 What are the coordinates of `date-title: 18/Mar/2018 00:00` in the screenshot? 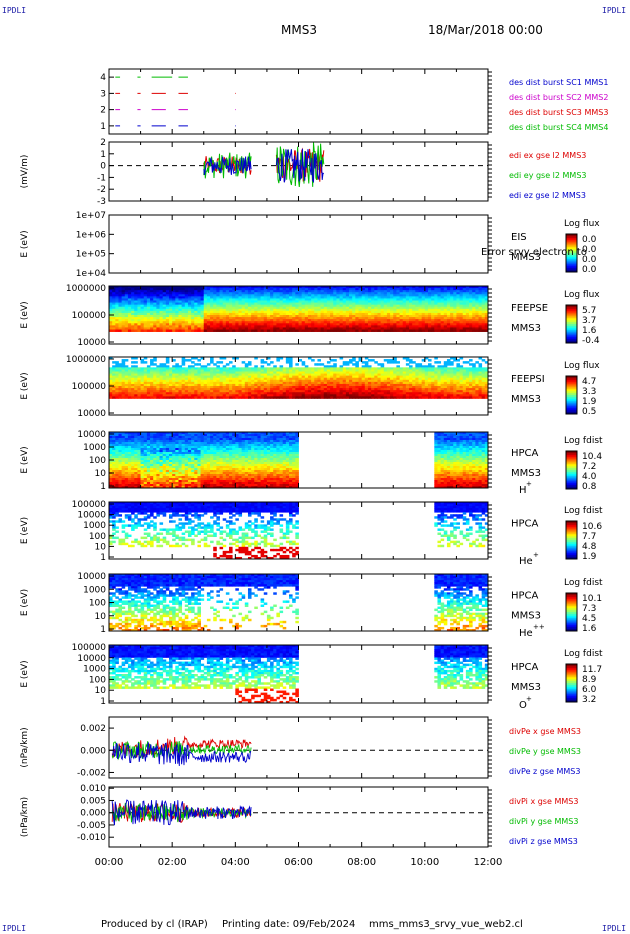 It's located at (485, 30).